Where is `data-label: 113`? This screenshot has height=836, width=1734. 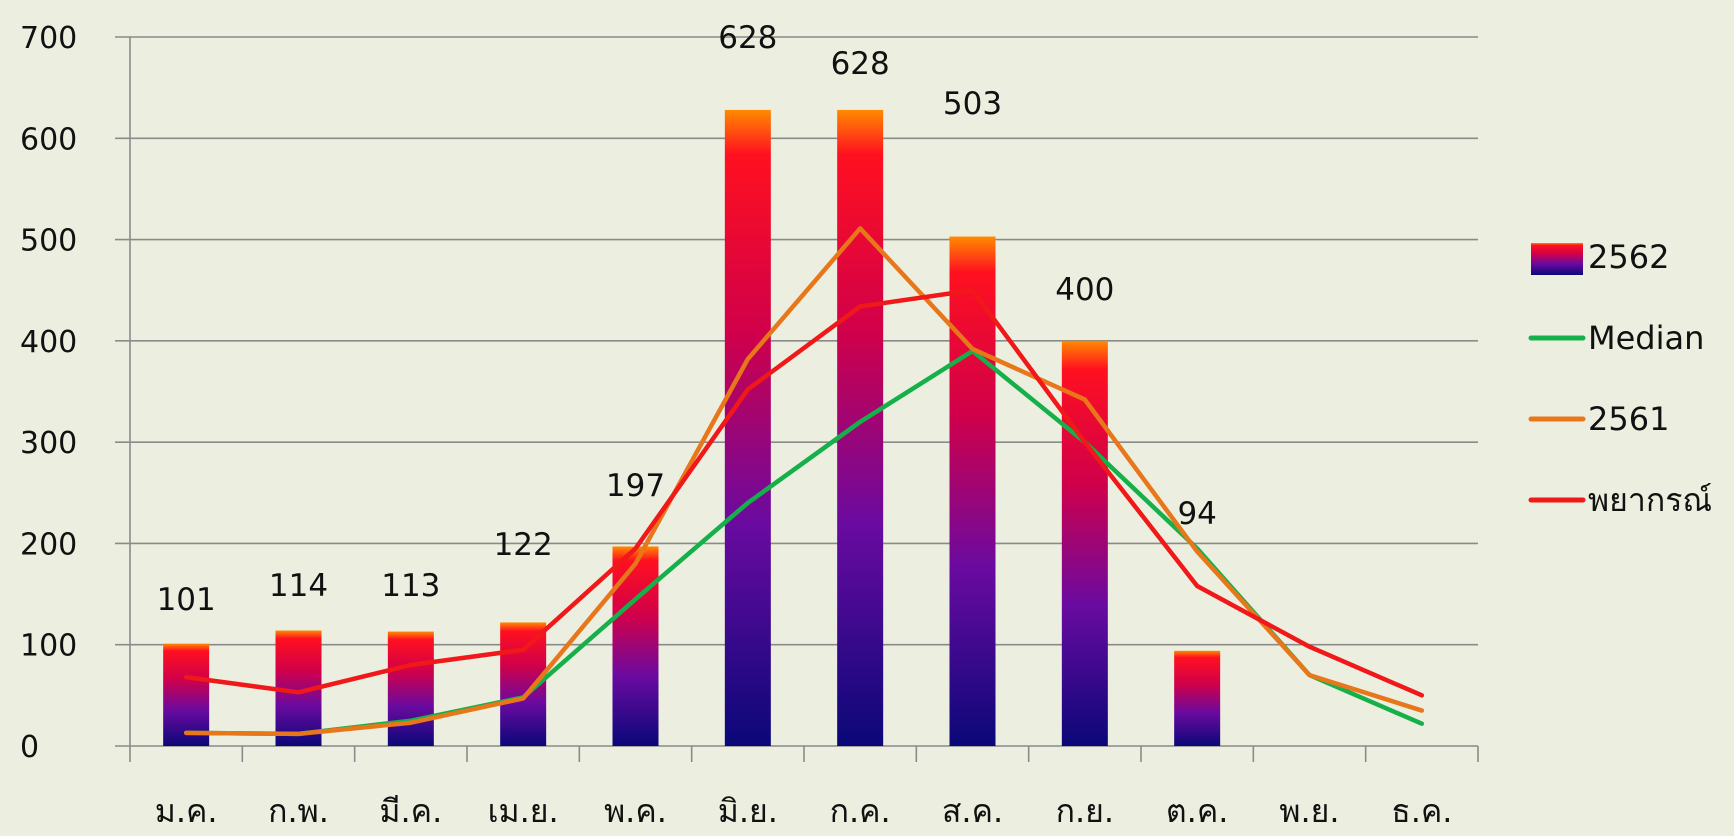
data-label: 113 is located at coordinates (410, 586).